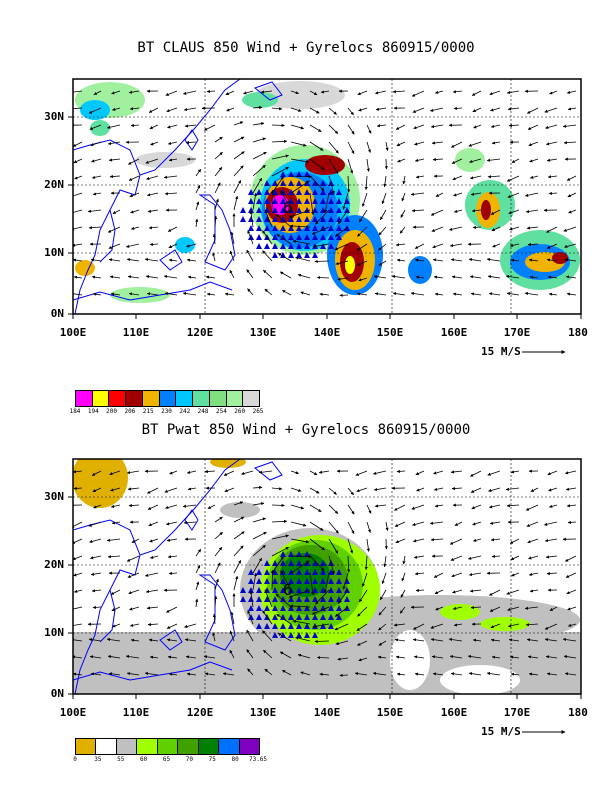 Image resolution: width=612 pixels, height=792 pixels. What do you see at coordinates (501, 351) in the screenshot?
I see `panel1-reference-label: 15 M/S` at bounding box center [501, 351].